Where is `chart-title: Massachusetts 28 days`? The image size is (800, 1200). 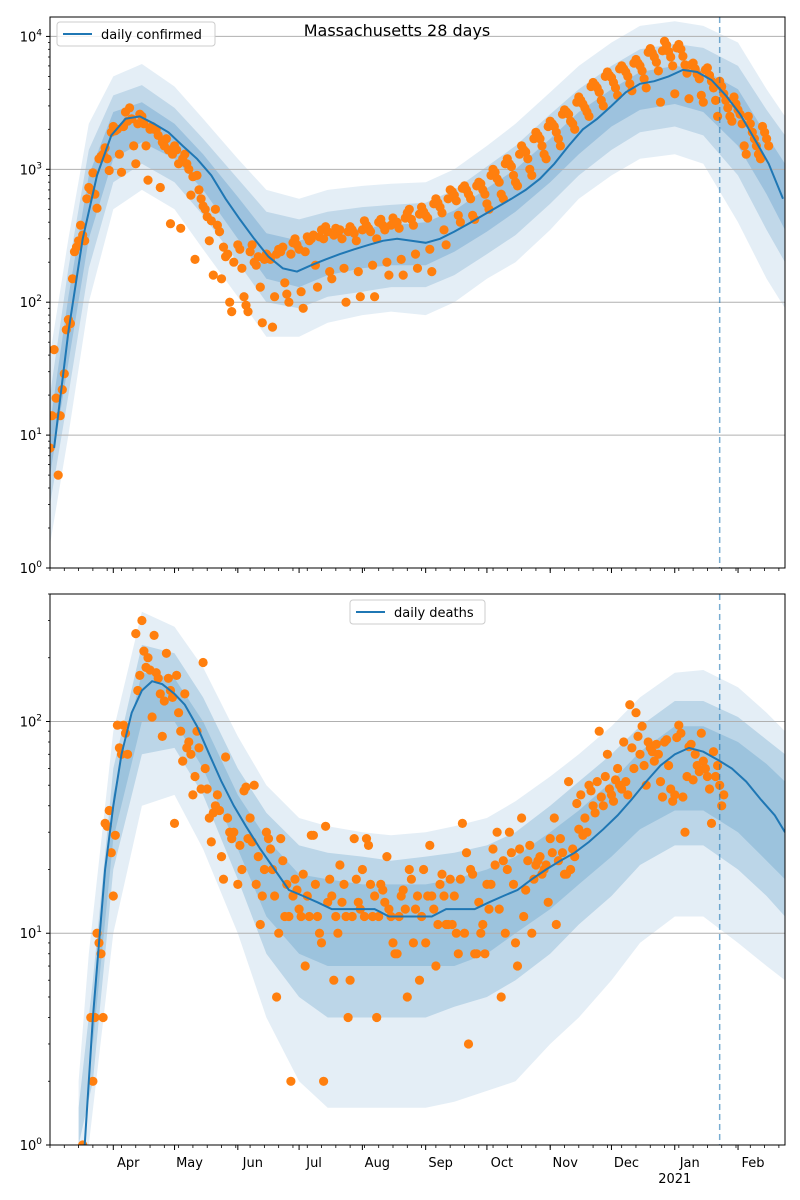
chart-title: Massachusetts 28 days is located at coordinates (397, 30).